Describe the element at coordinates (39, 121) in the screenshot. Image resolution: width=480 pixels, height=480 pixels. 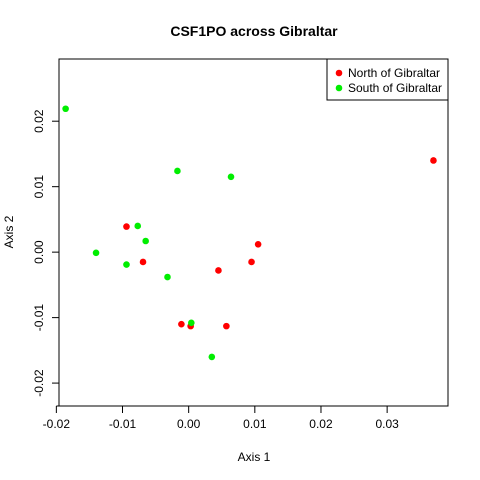
I see `y-tick-label: 0.02` at that location.